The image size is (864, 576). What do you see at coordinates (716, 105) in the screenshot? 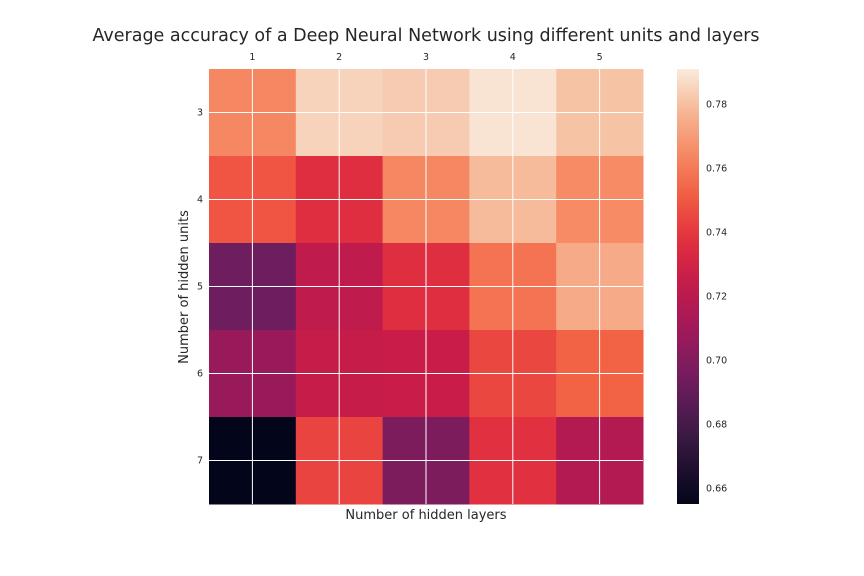
I see `colorbar-tick-label: 0.78` at bounding box center [716, 105].